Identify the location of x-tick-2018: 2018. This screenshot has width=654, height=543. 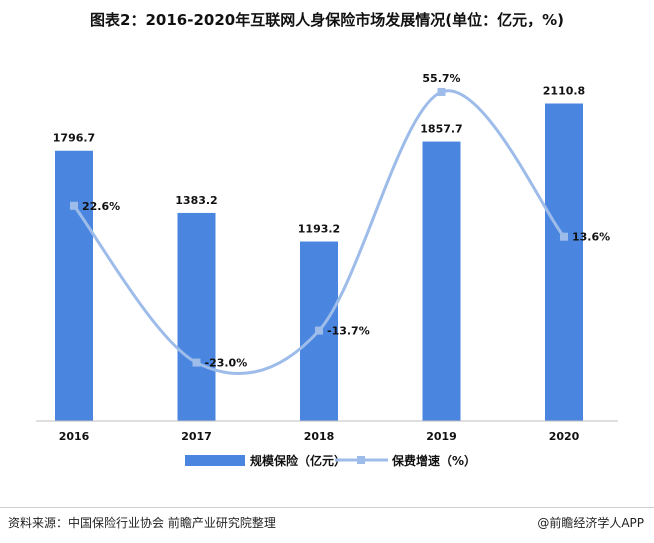
(319, 436).